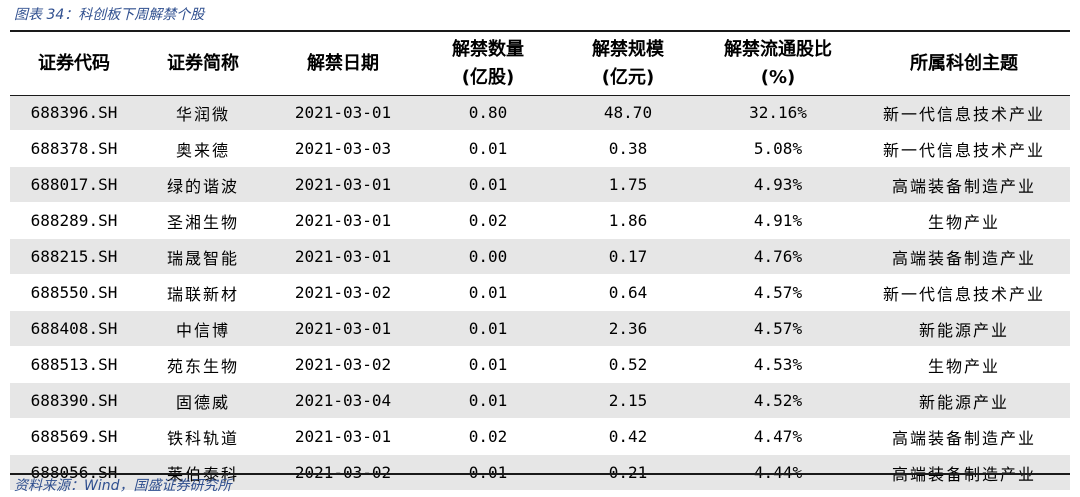  I want to click on cell-ratio: 32.16%, so click(778, 113).